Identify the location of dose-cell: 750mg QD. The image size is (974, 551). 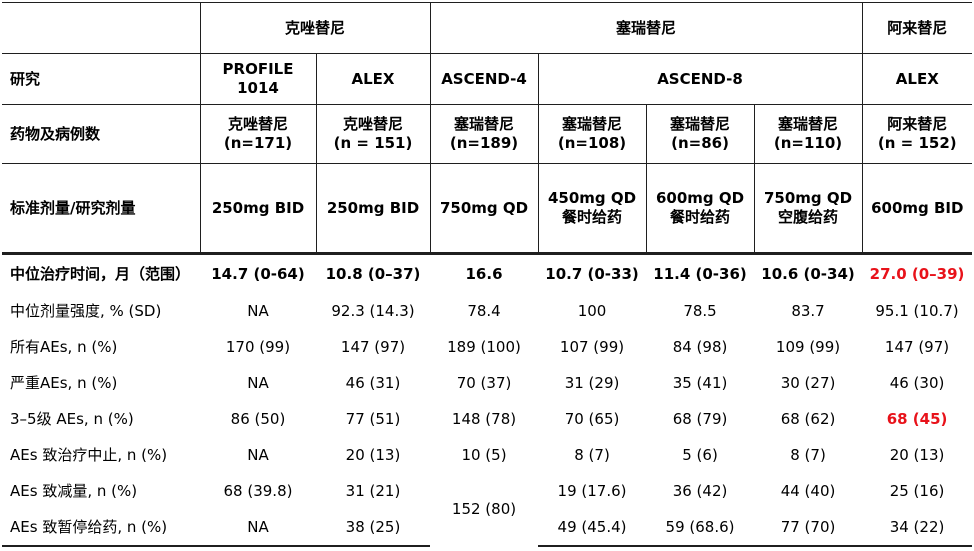
(484, 208).